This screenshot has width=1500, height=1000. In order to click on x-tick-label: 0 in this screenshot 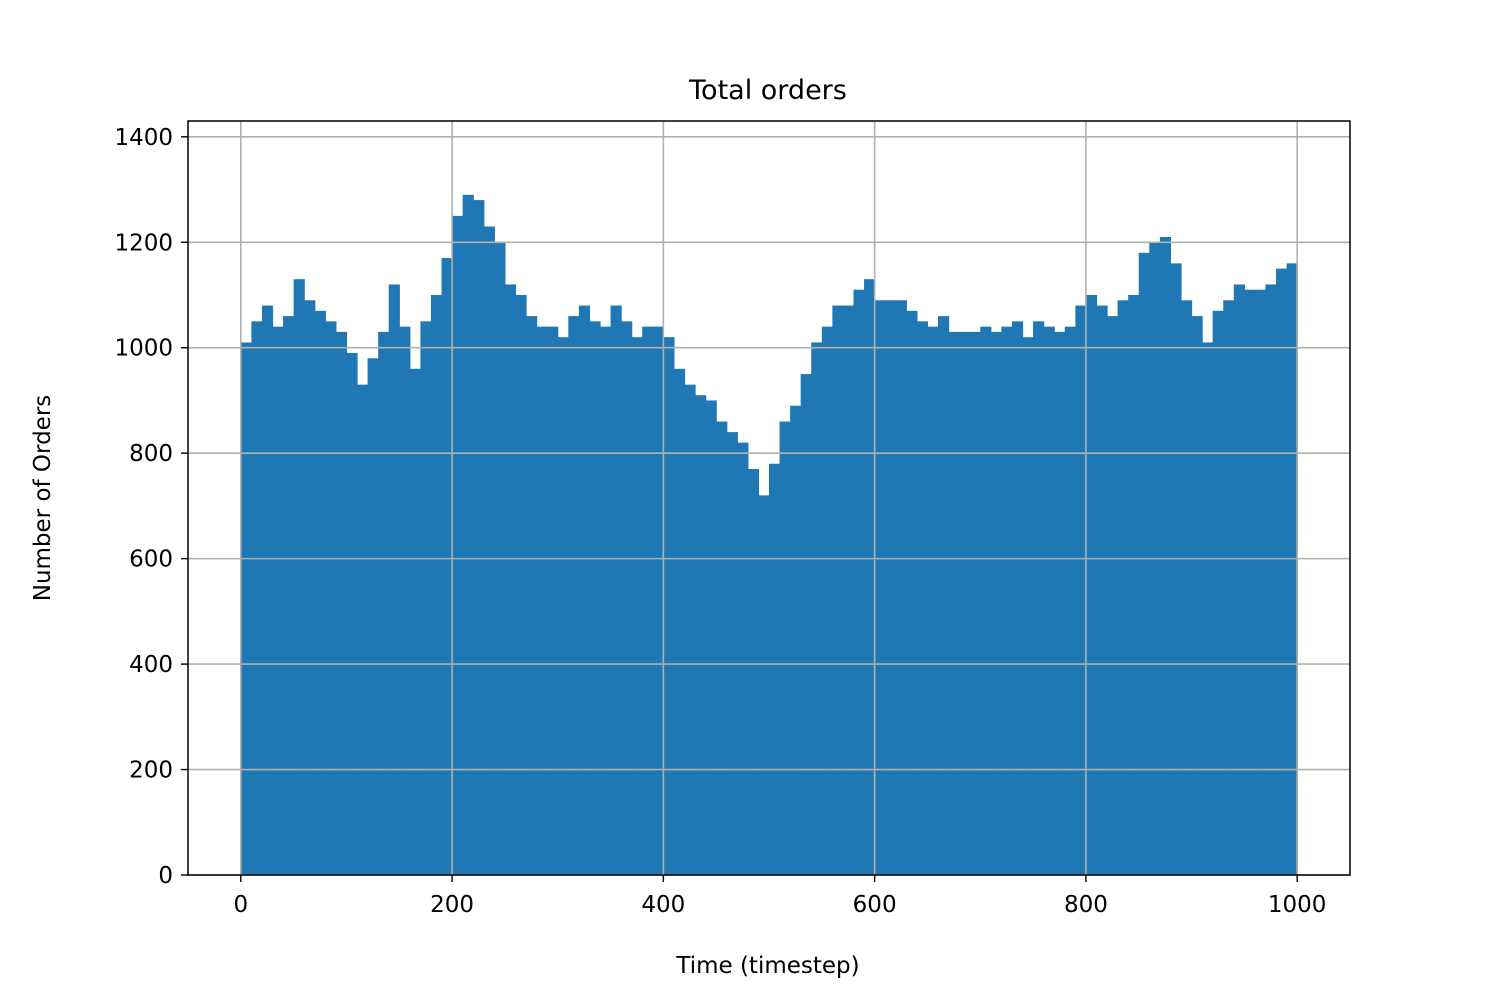, I will do `click(240, 905)`.